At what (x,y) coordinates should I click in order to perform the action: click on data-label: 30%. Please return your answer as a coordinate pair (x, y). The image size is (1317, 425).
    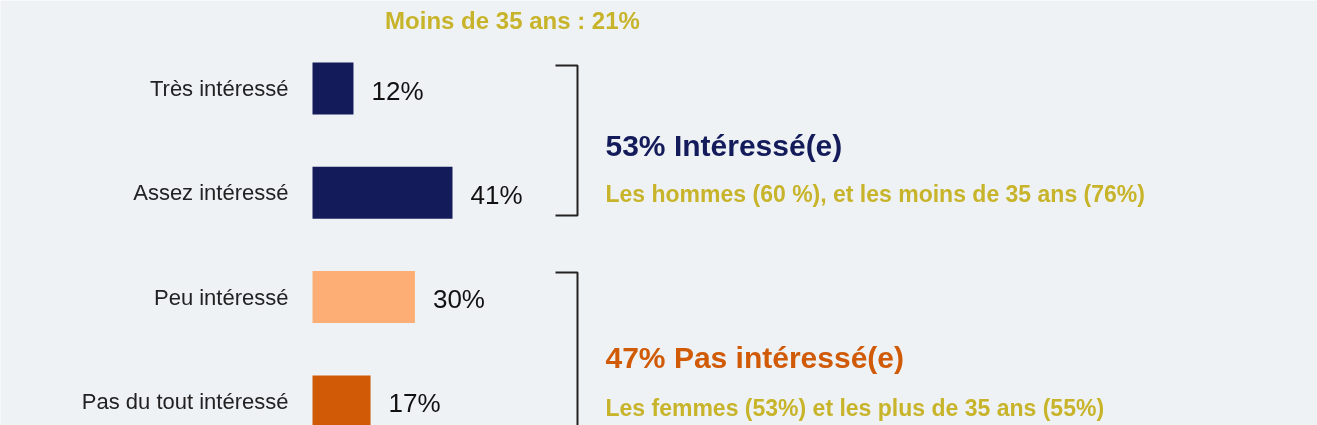
    Looking at the image, I should click on (458, 299).